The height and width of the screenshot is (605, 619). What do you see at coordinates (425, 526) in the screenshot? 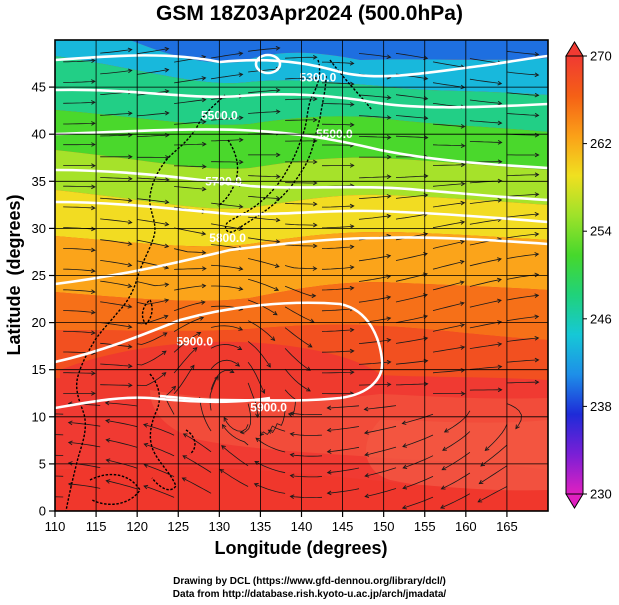
I see `x-tick-label: 155` at bounding box center [425, 526].